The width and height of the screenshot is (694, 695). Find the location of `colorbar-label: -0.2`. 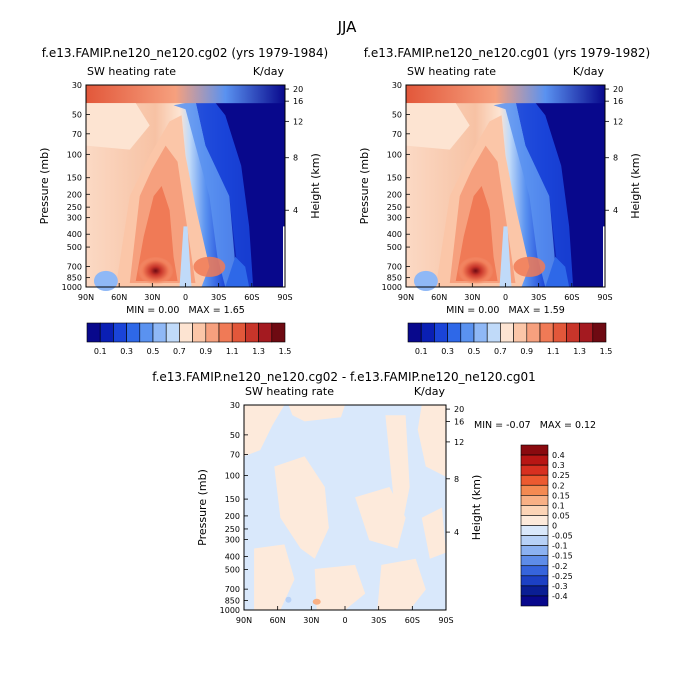

colorbar-label: -0.2 is located at coordinates (560, 566).